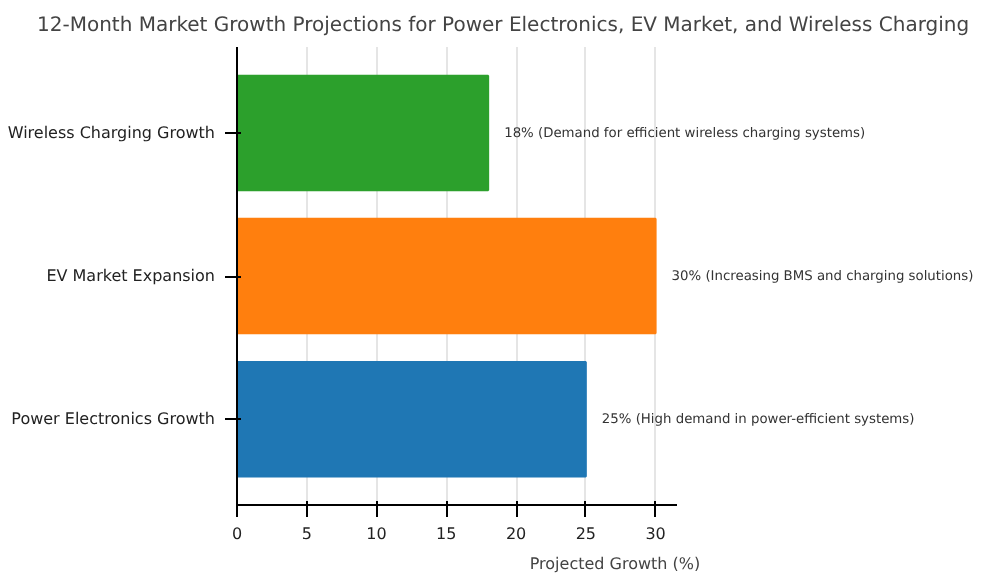  What do you see at coordinates (446, 534) in the screenshot?
I see `x-tick-label: 15` at bounding box center [446, 534].